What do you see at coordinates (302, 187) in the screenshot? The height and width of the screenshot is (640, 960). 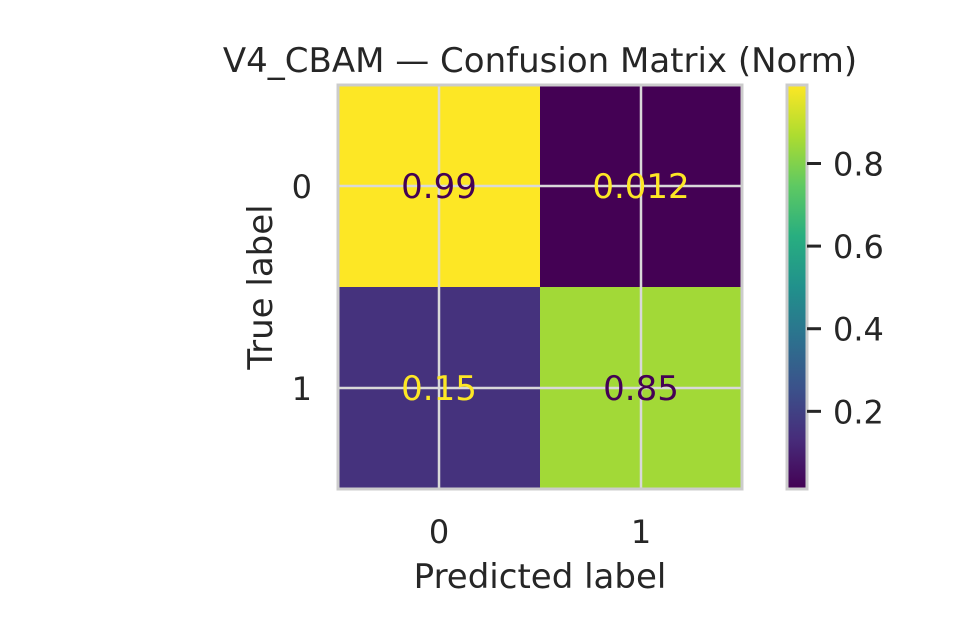 I see `y-tick-label: 0` at bounding box center [302, 187].